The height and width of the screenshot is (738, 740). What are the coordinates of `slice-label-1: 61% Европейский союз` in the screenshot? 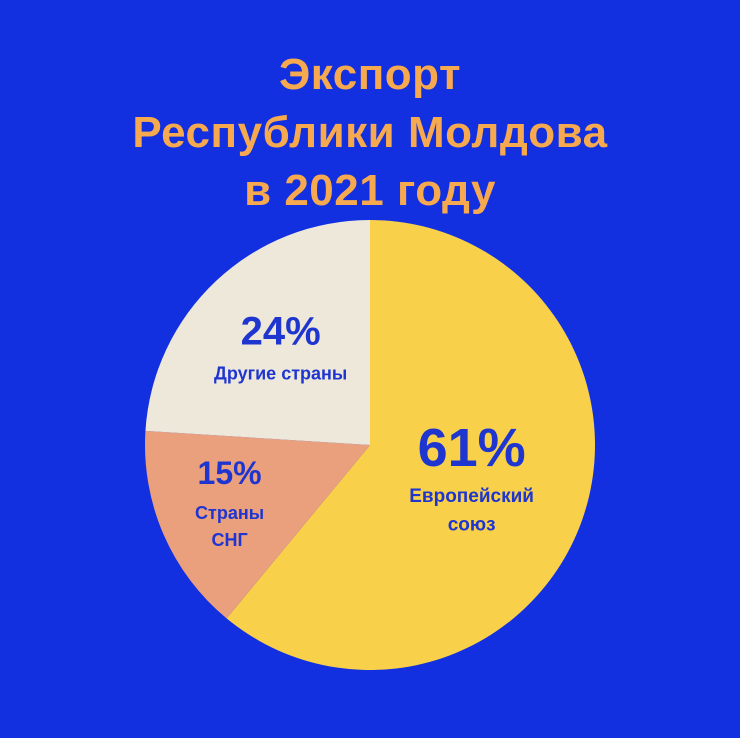 It's located at (471, 477).